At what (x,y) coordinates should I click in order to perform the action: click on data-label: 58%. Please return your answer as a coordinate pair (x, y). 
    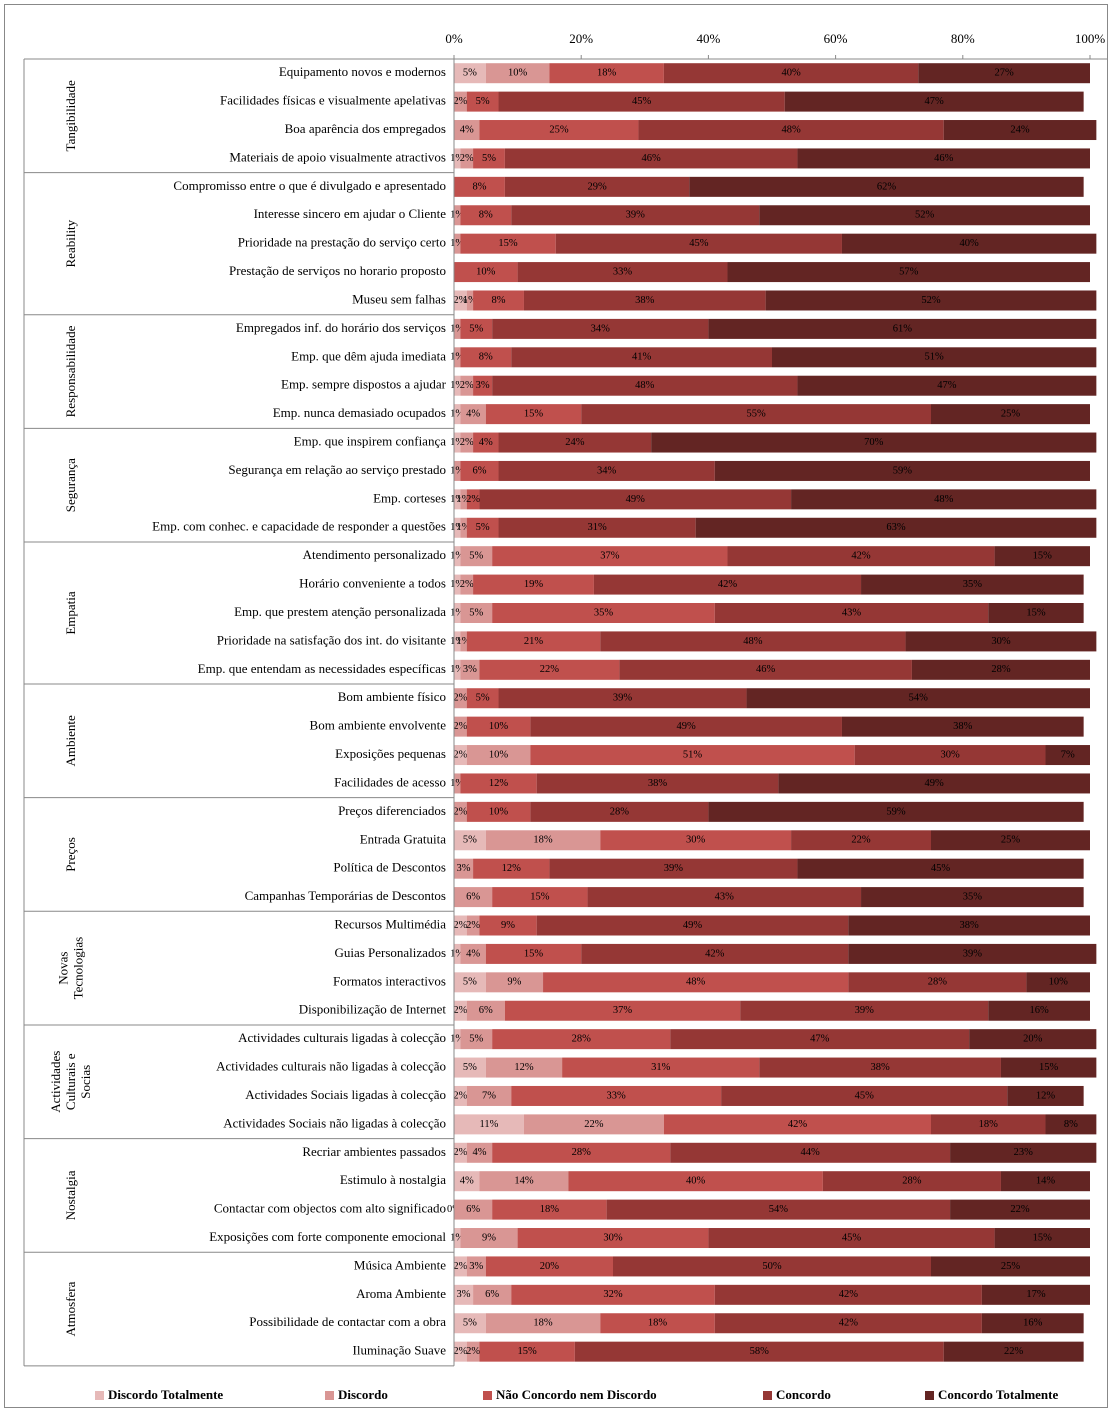
    Looking at the image, I should click on (760, 1351).